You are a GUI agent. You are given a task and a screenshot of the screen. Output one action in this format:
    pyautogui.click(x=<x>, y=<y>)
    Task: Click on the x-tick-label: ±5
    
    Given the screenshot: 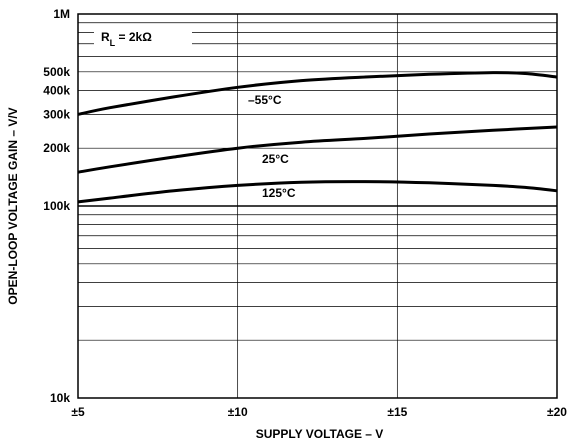 What is the action you would take?
    pyautogui.click(x=78, y=412)
    